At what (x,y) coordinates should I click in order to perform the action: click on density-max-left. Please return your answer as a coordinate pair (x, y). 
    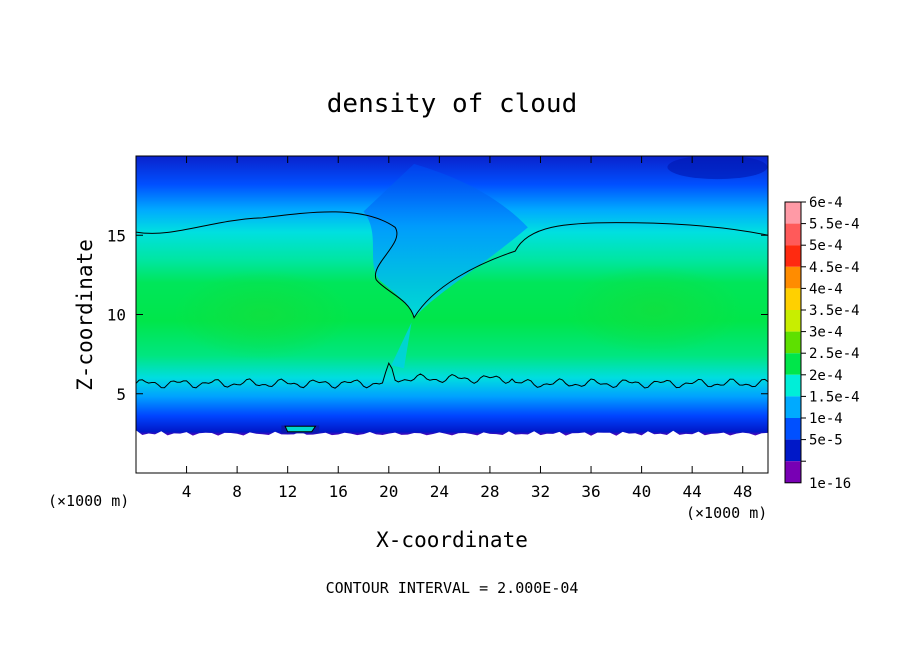
    Looking at the image, I should click on (262, 314).